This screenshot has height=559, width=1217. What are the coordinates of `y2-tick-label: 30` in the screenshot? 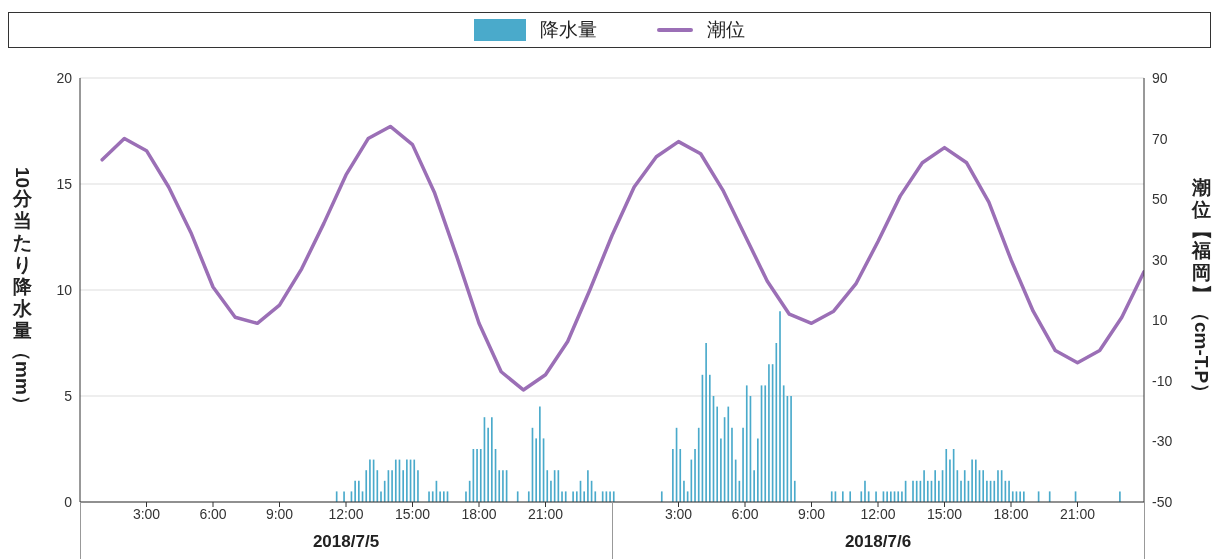 It's located at (1160, 259).